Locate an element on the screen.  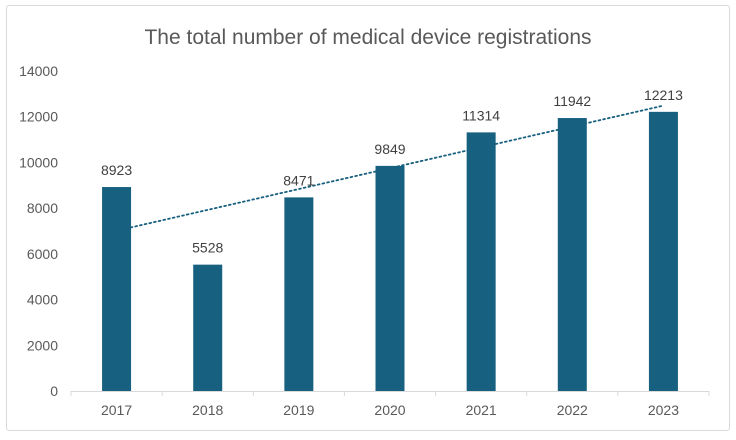
x-tick-label: 2017 is located at coordinates (116, 410).